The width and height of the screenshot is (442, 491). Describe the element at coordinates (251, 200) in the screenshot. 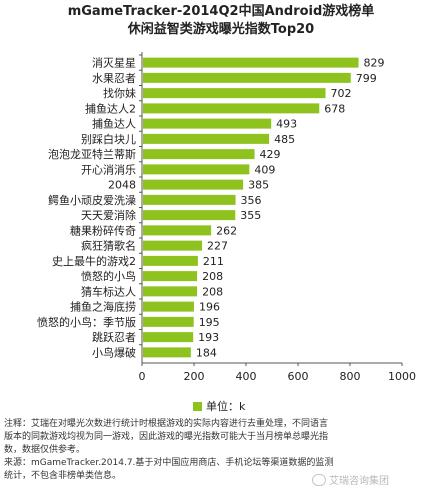

I see `data-label: 356` at that location.